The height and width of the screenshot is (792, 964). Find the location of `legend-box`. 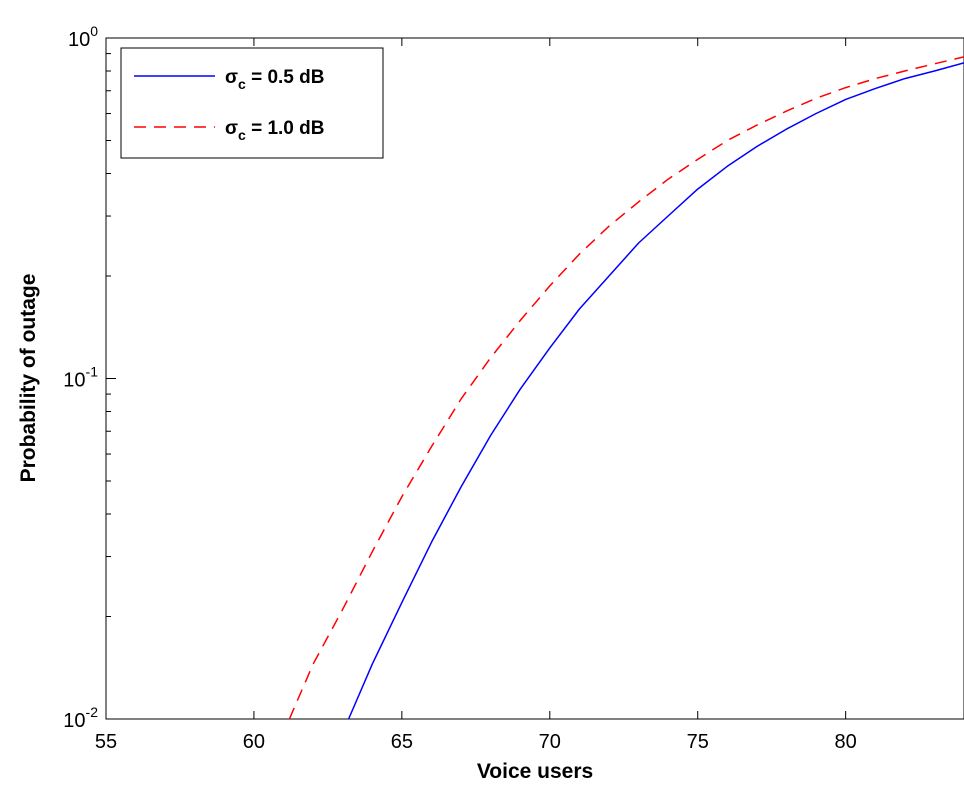

legend-box is located at coordinates (252, 103).